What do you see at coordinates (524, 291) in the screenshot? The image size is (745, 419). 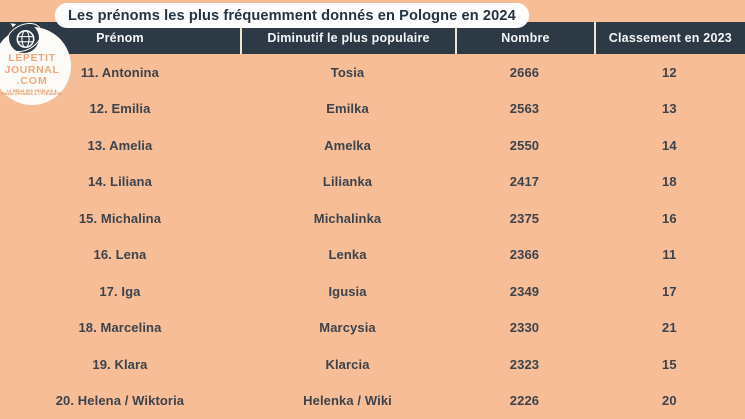 I see `cell-nombre: 2349` at bounding box center [524, 291].